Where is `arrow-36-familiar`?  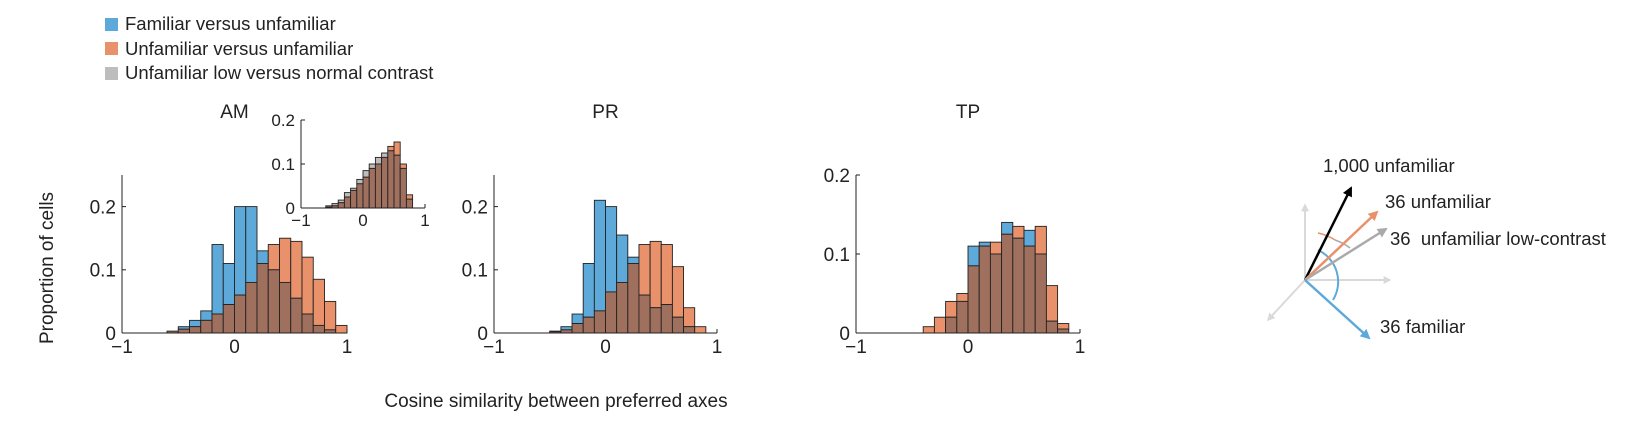
arrow-36-familiar is located at coordinates (1337, 309).